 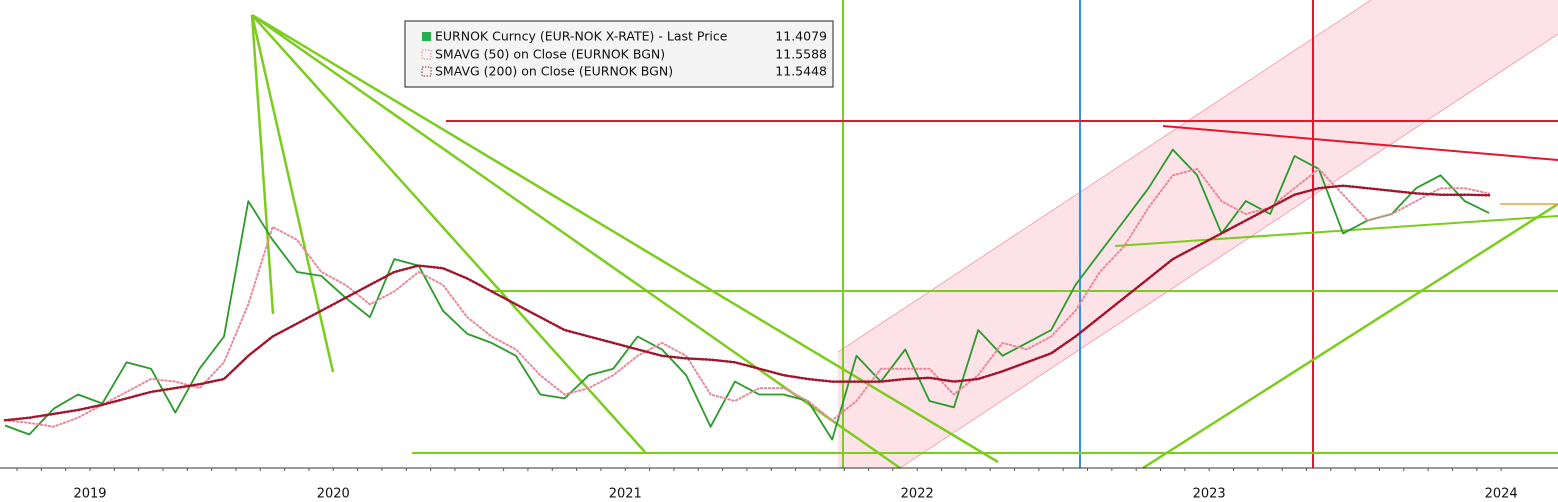 I want to click on legend-value: 11.5588, so click(x=801, y=54).